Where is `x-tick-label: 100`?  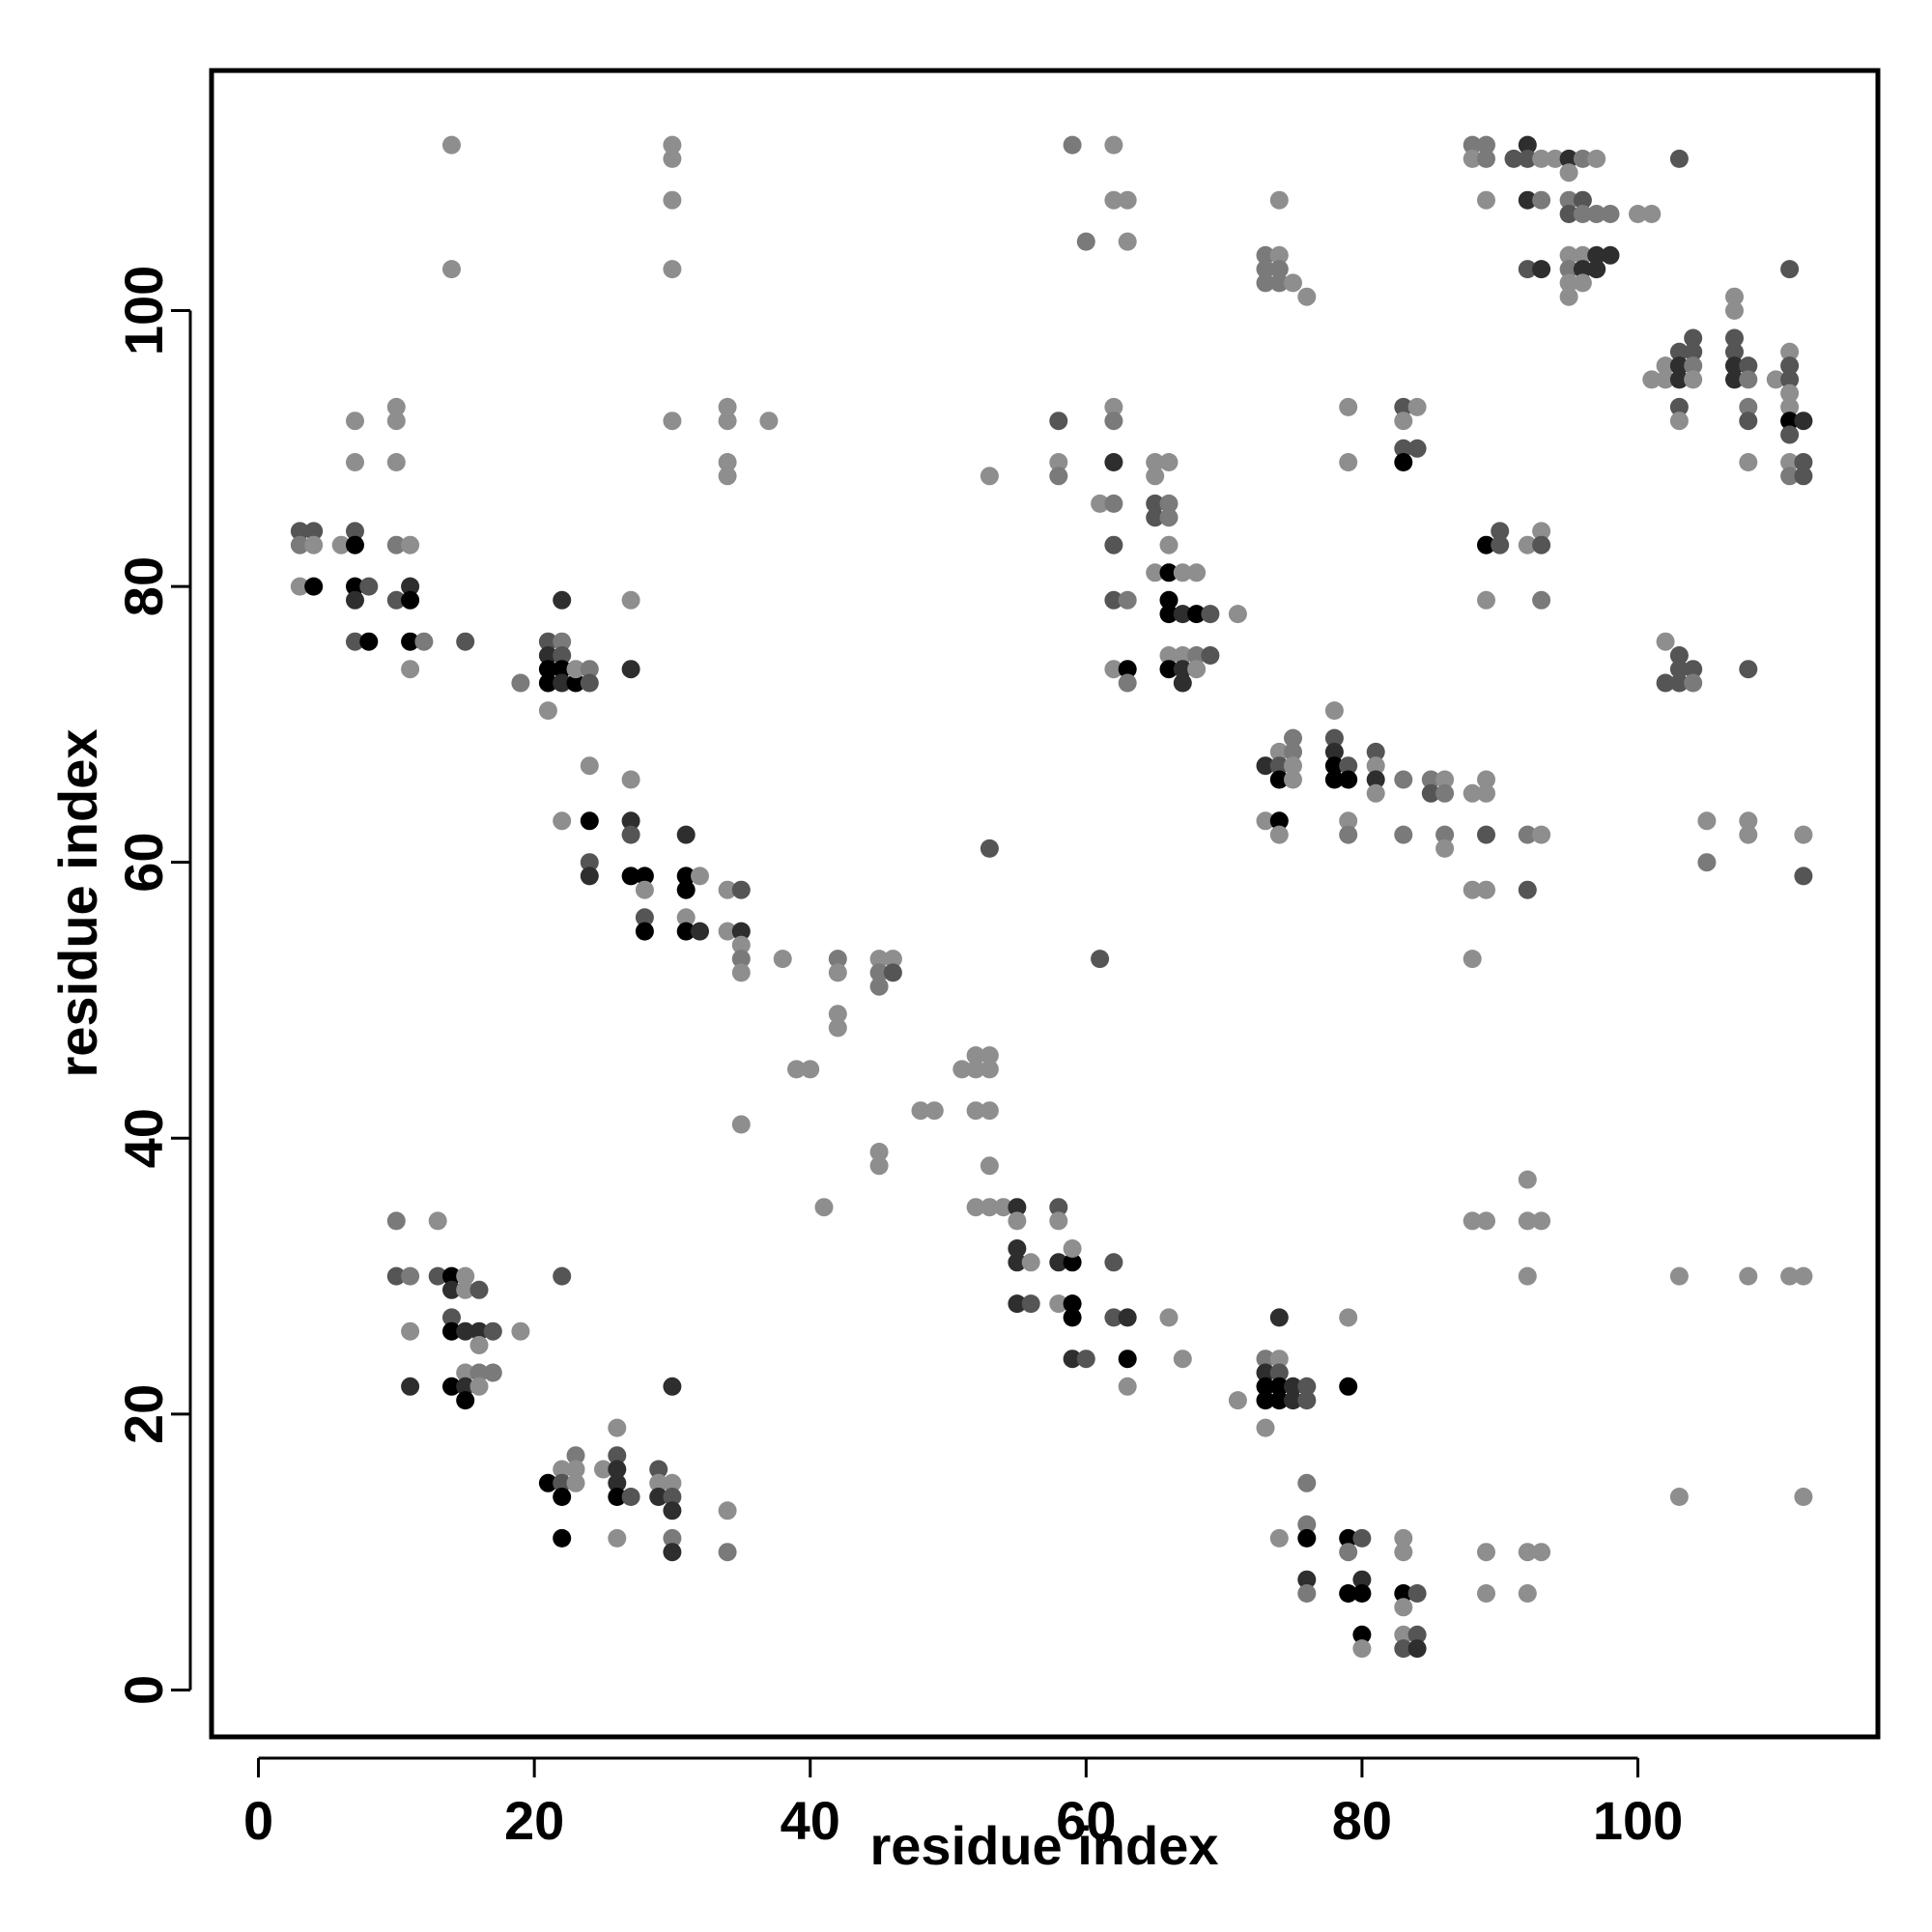
x-tick-label: 100 is located at coordinates (1638, 1820).